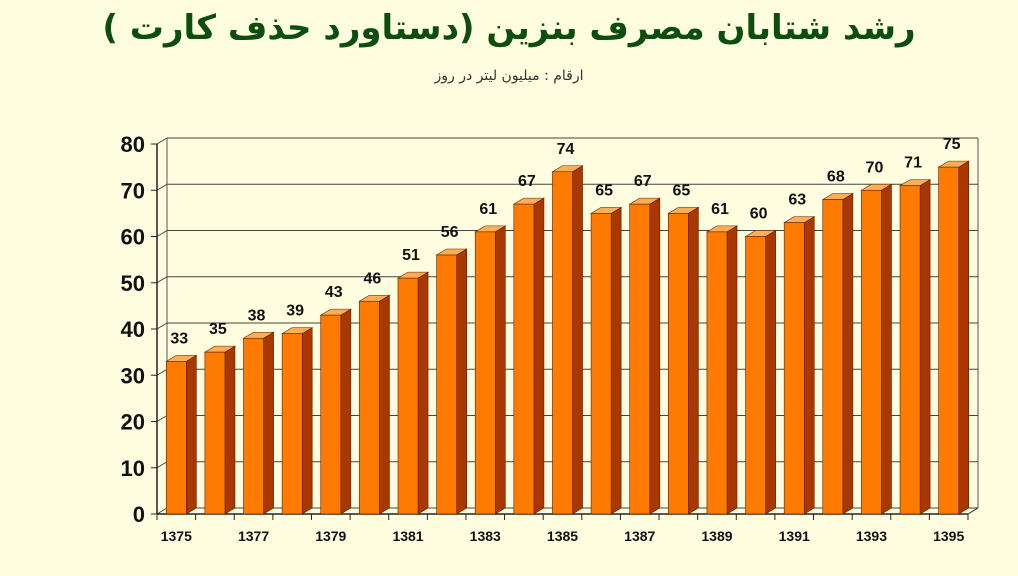 This screenshot has height=576, width=1018. Describe the element at coordinates (295, 311) in the screenshot. I see `data-label: 39` at that location.